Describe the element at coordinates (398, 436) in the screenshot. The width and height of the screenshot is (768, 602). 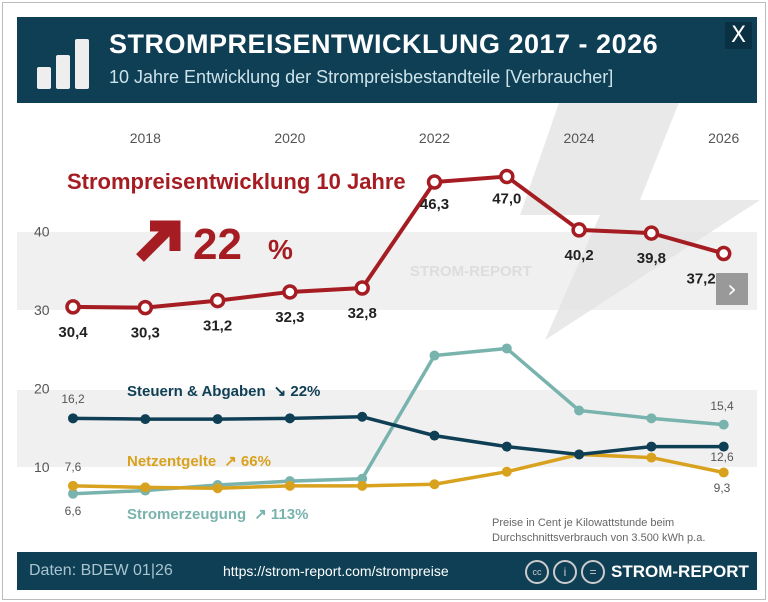
I see `taxes-line` at that location.